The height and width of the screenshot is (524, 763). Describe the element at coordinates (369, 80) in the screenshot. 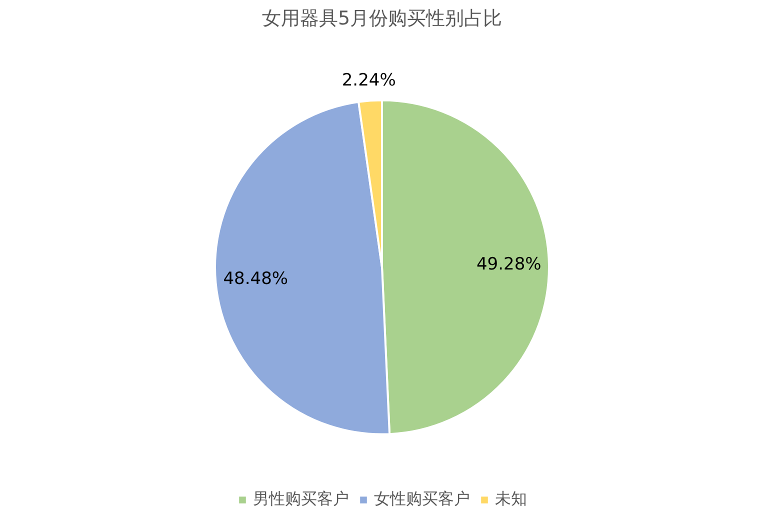

I see `data-label: 2.24%` at that location.